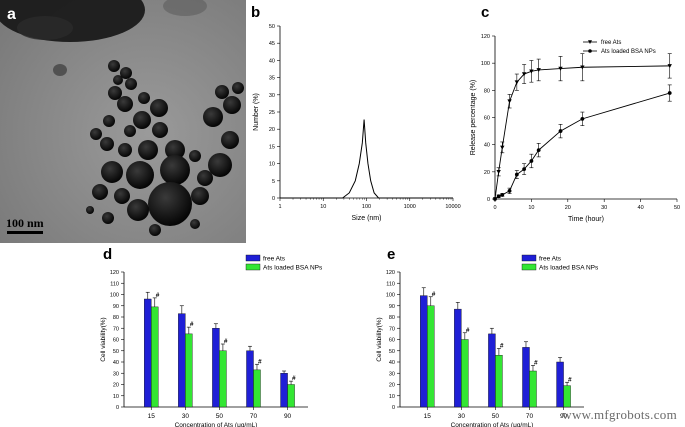 The image size is (685, 427). I want to click on y-tick-label: 90, so click(116, 307).